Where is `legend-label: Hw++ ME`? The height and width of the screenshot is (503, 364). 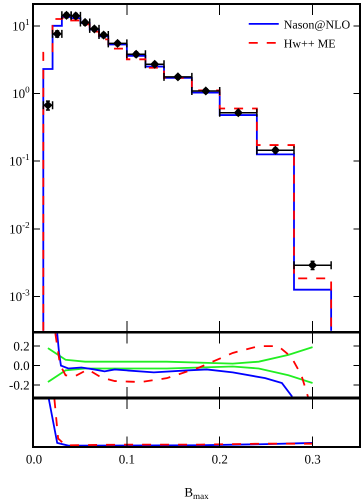
legend-label: Hw++ ME is located at coordinates (310, 43).